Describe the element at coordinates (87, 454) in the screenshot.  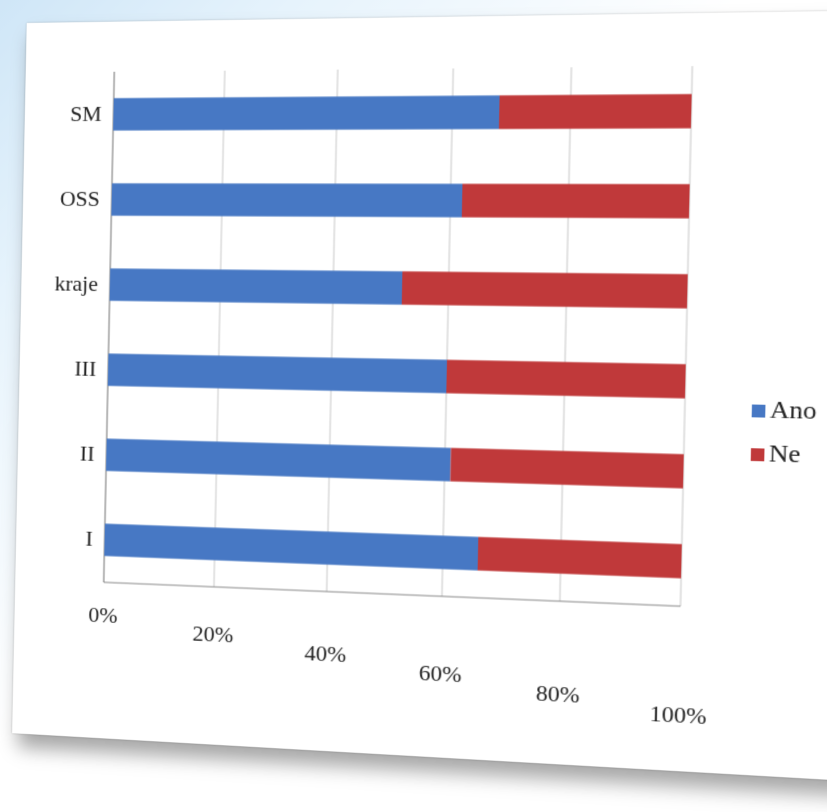
I see `y-category-label: II` at that location.